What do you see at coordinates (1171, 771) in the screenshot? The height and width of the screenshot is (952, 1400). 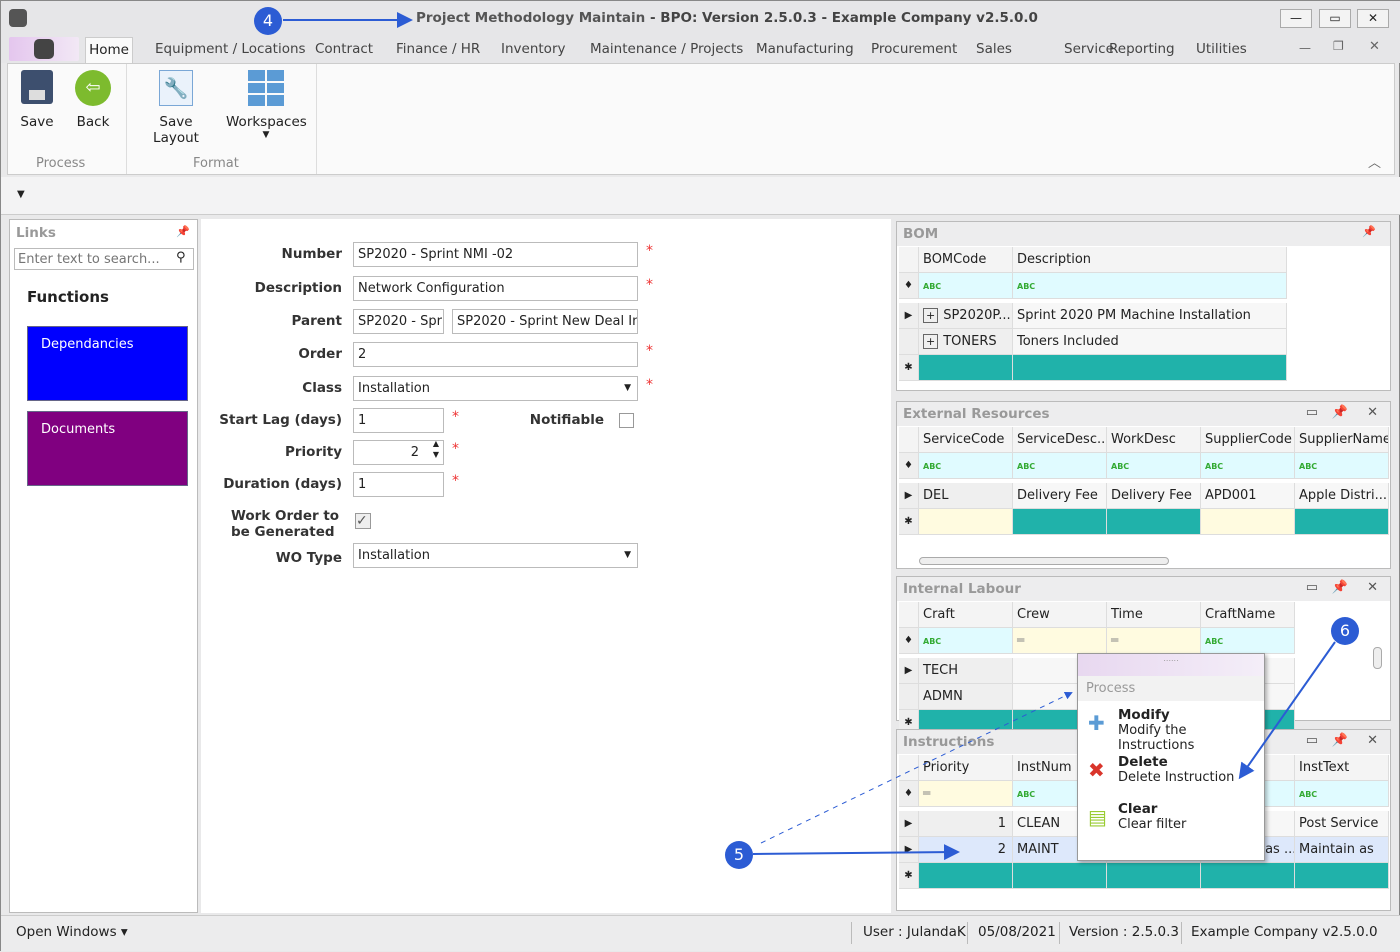 I see `menu-item-delete: ✖ Delete Delete Instruction` at bounding box center [1171, 771].